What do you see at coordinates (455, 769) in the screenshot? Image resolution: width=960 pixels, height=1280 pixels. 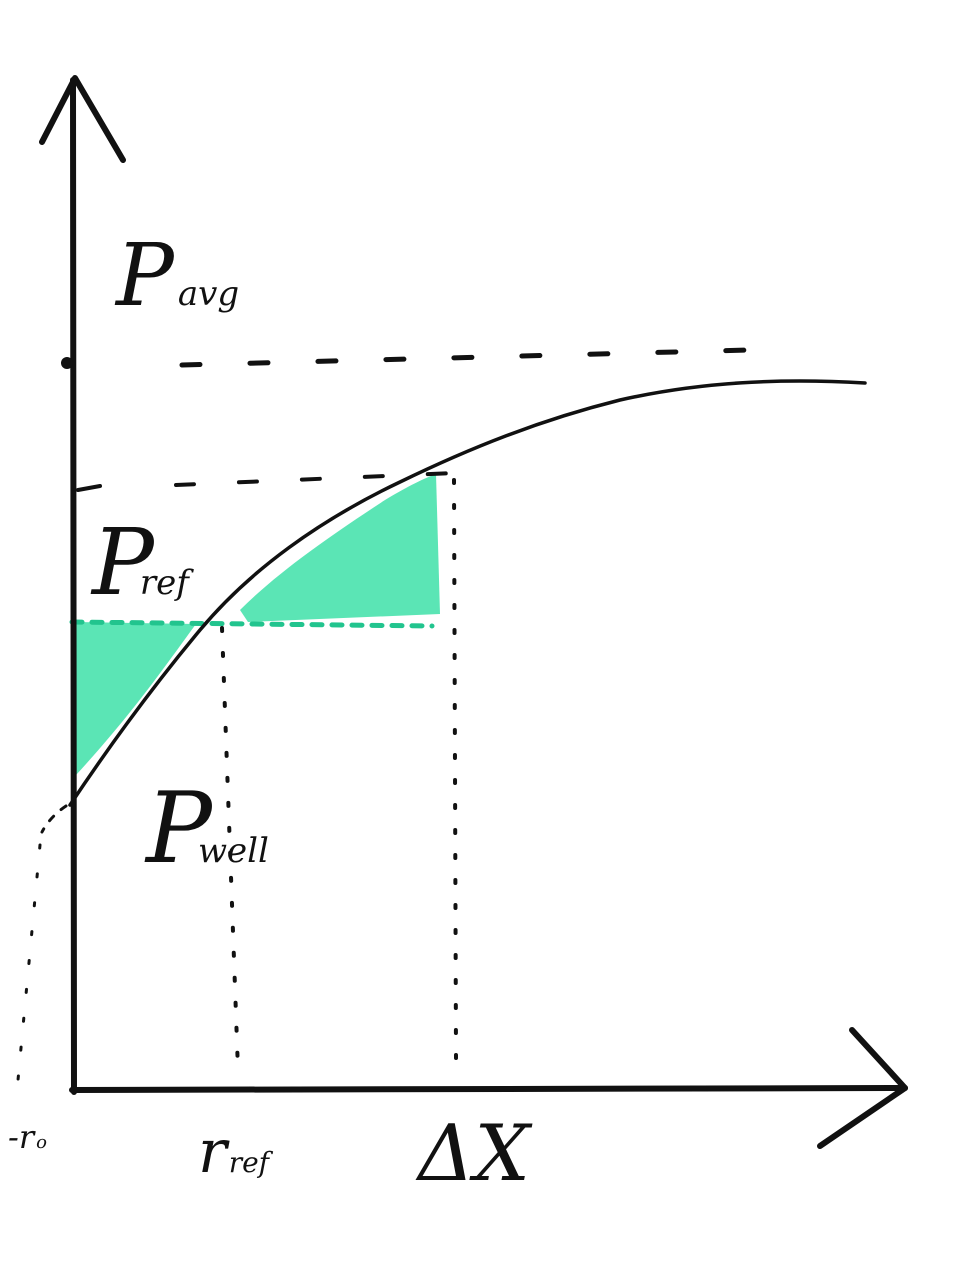 I see `delta-x-dotted-vertical` at bounding box center [455, 769].